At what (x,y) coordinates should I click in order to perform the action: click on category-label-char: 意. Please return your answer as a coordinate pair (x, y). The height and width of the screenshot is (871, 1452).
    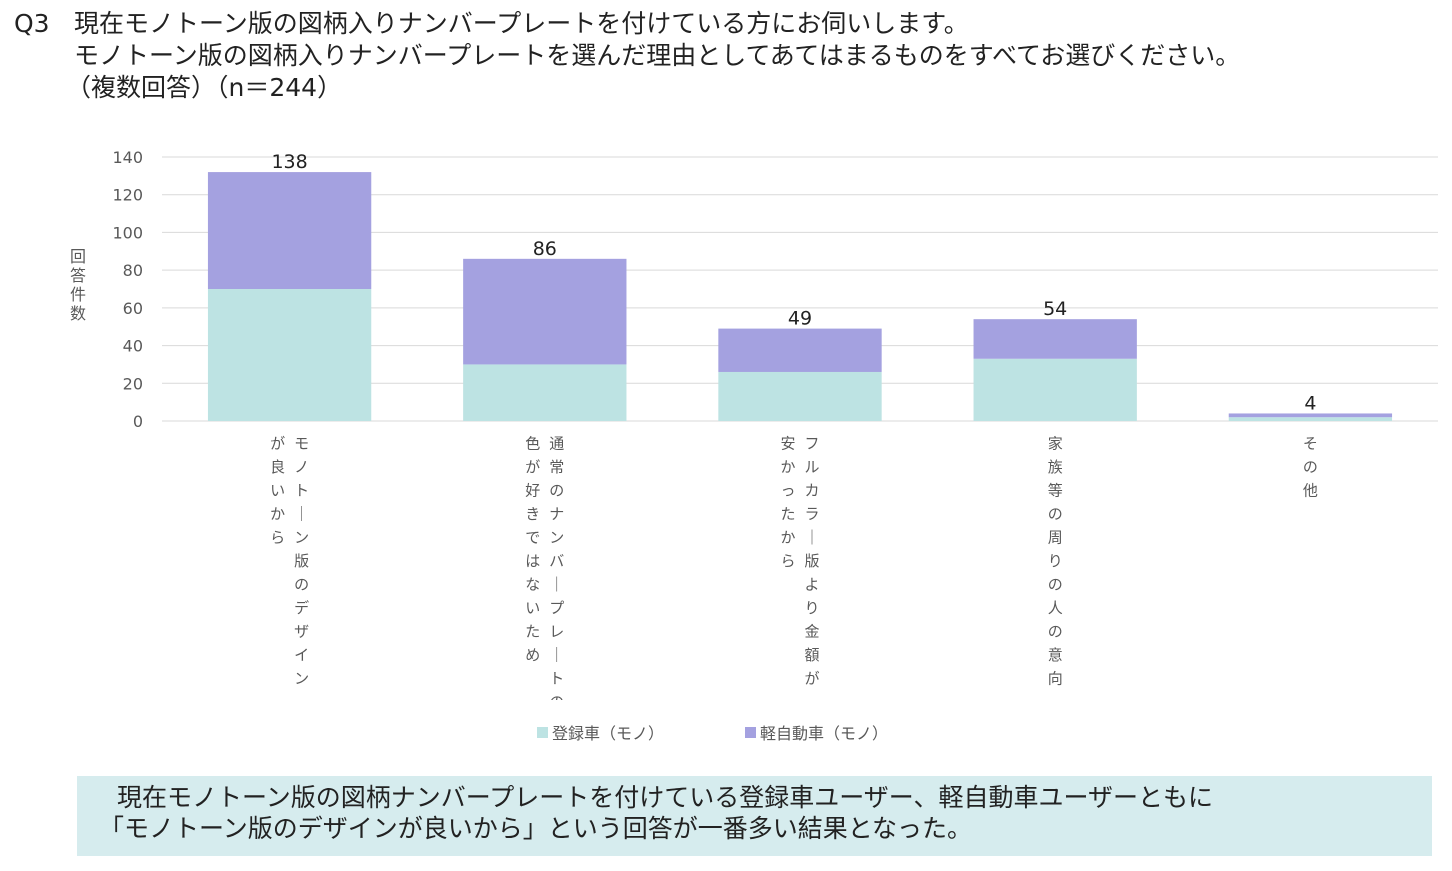
    Looking at the image, I should click on (1055, 655).